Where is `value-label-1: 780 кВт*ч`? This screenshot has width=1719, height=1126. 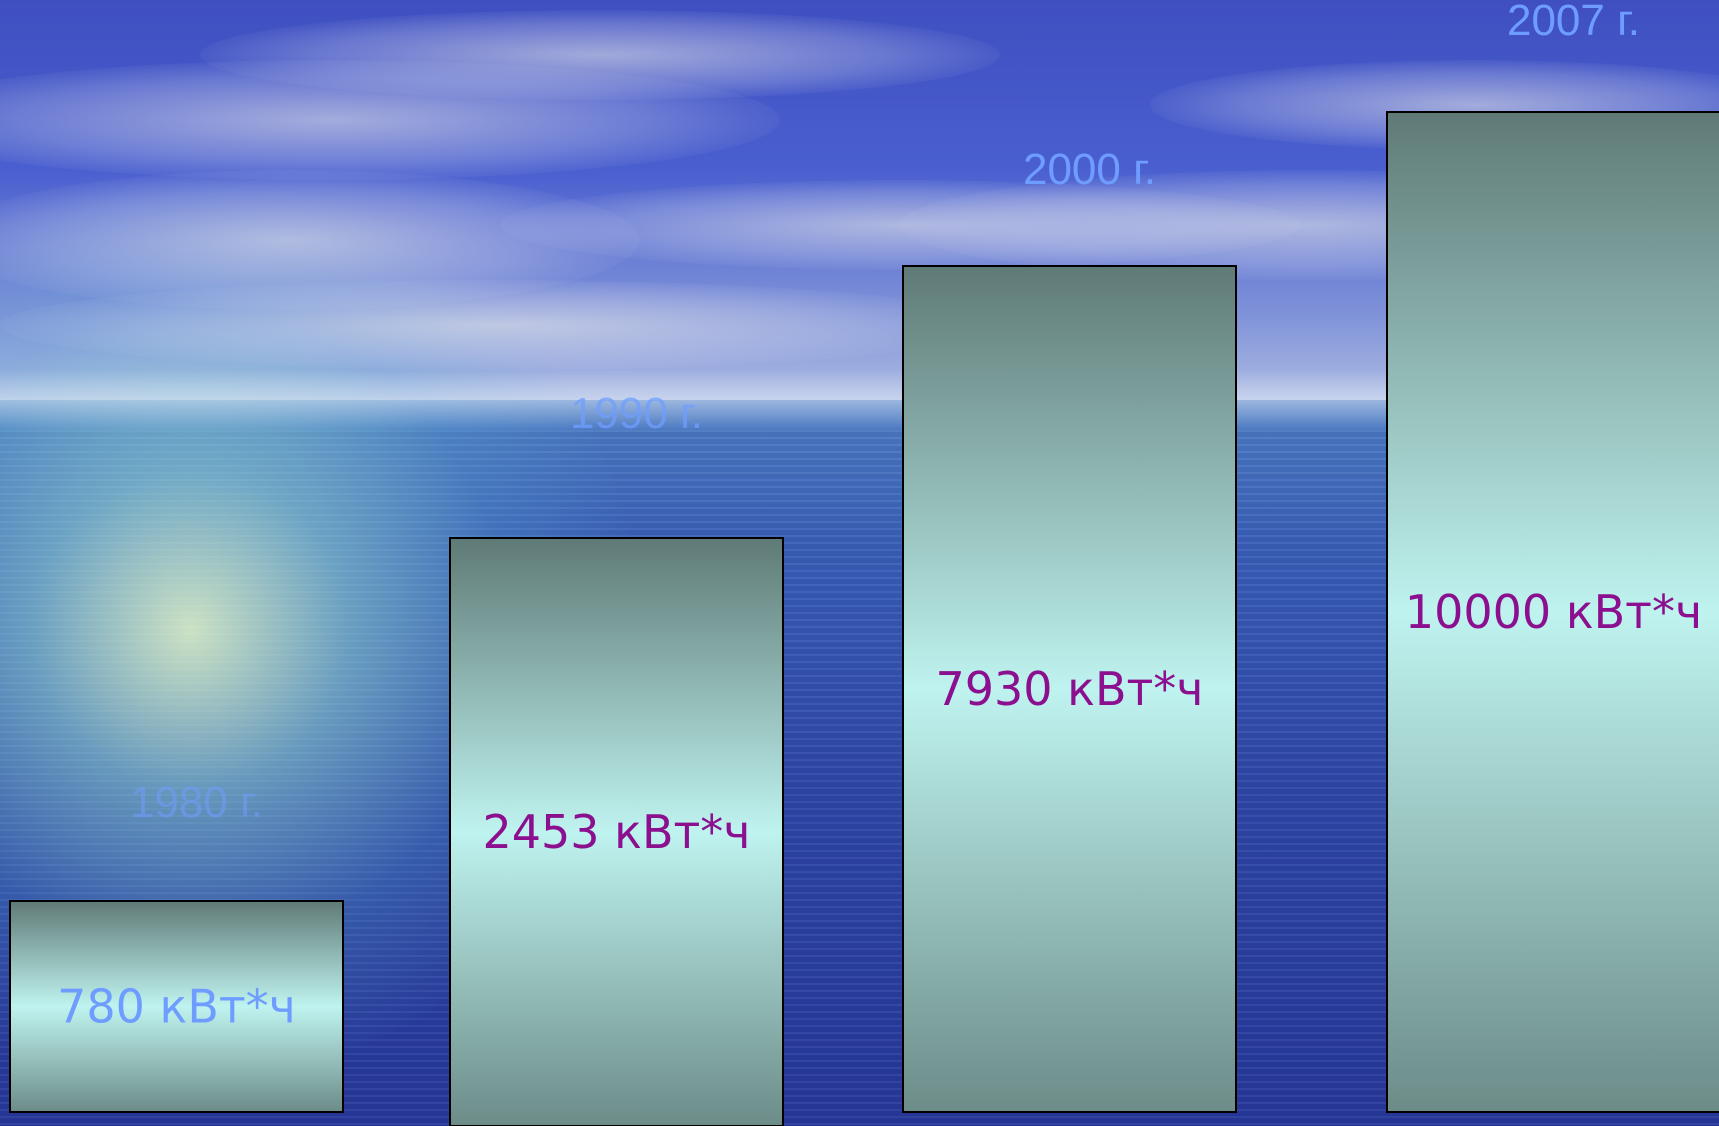 value-label-1: 780 кВт*ч is located at coordinates (176, 1007).